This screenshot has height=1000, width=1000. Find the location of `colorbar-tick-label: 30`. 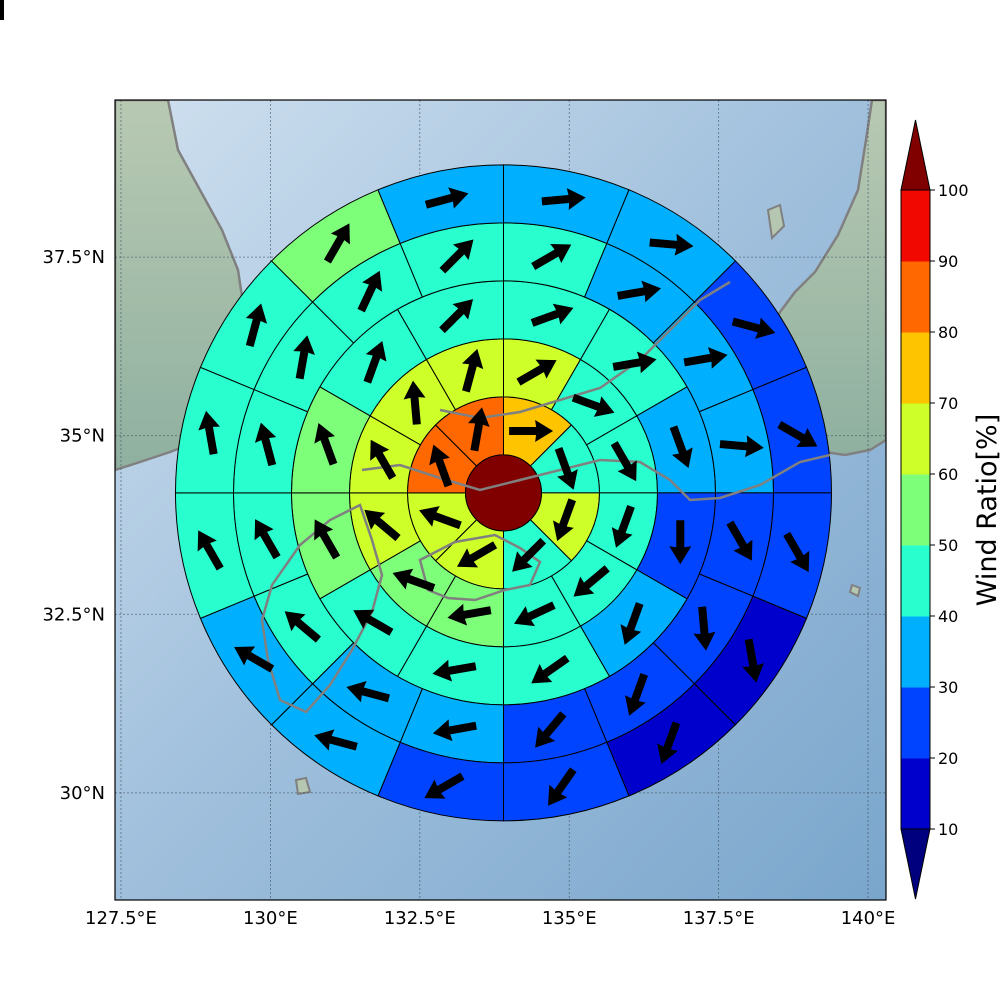

colorbar-tick-label: 30 is located at coordinates (948, 687).